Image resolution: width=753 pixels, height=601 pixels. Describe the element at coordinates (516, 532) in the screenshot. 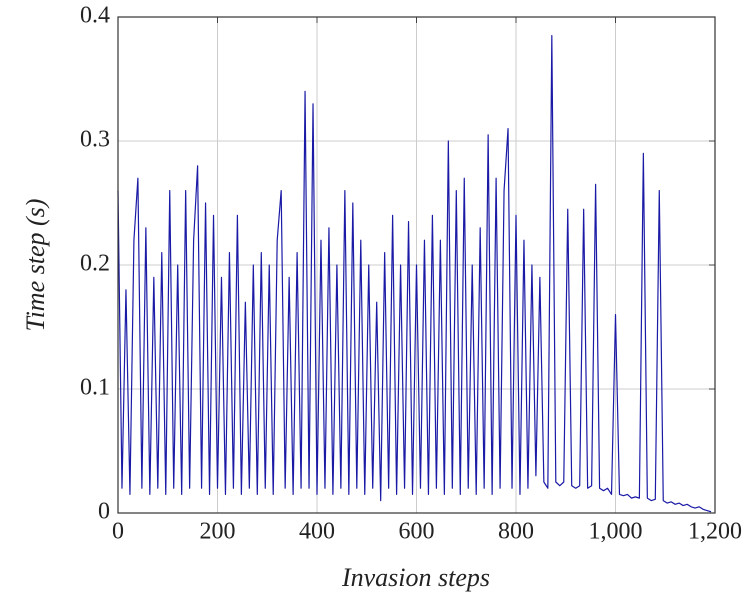

I see `x-tick-label: 800` at that location.